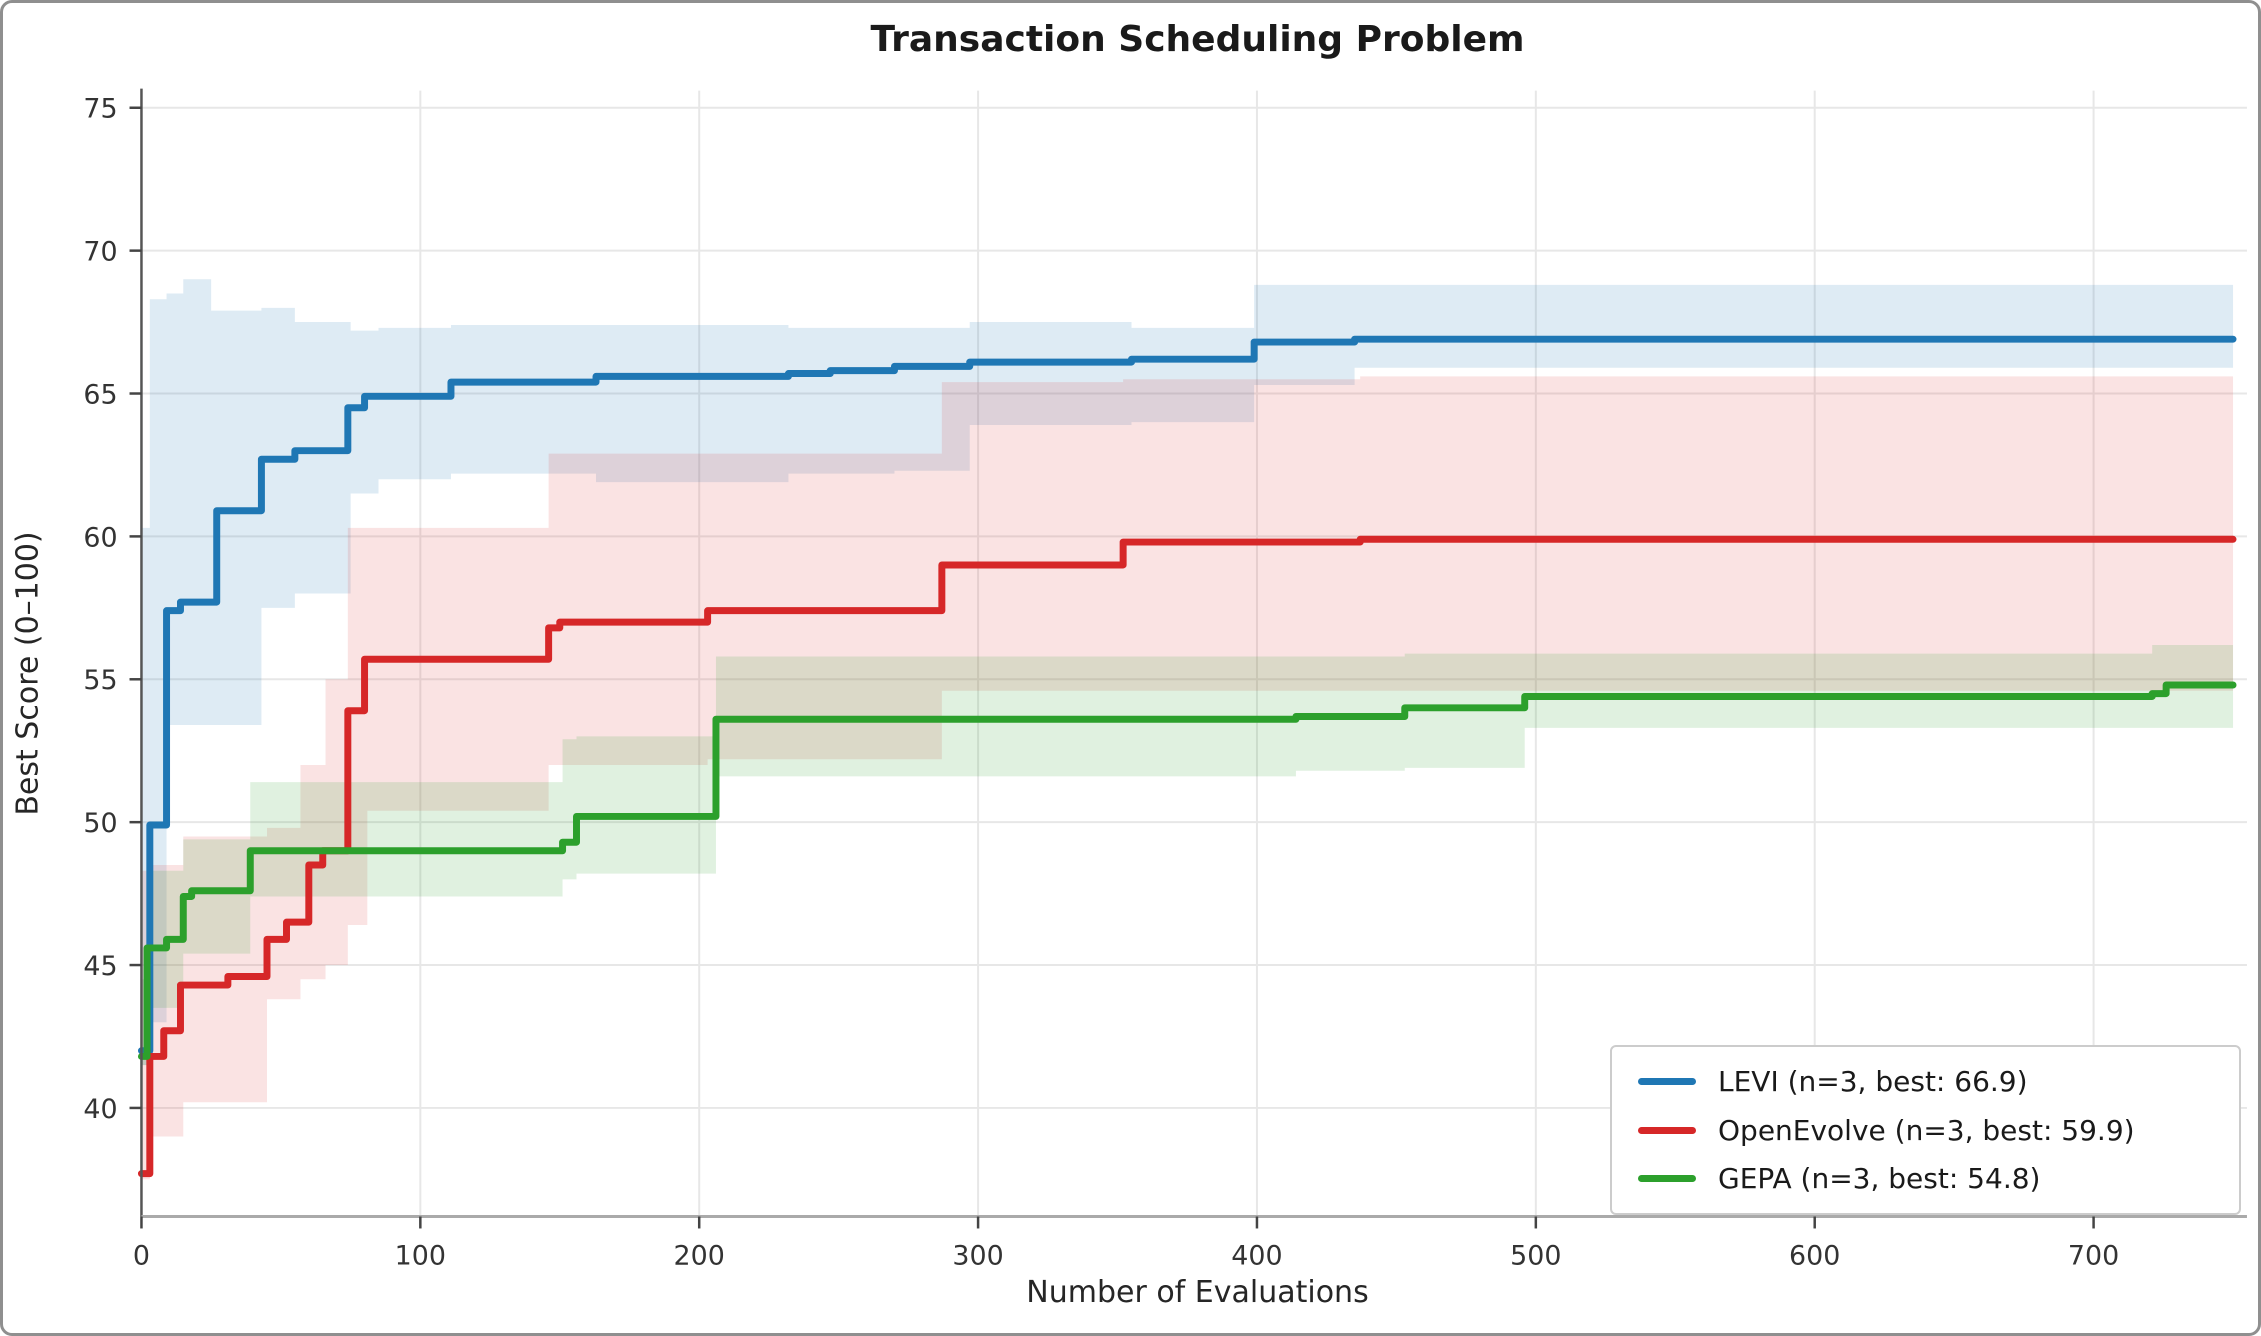 This screenshot has height=1336, width=2261. I want to click on legend-item-gepa: GEPA (n=3, best: 54.8), so click(1933, 1178).